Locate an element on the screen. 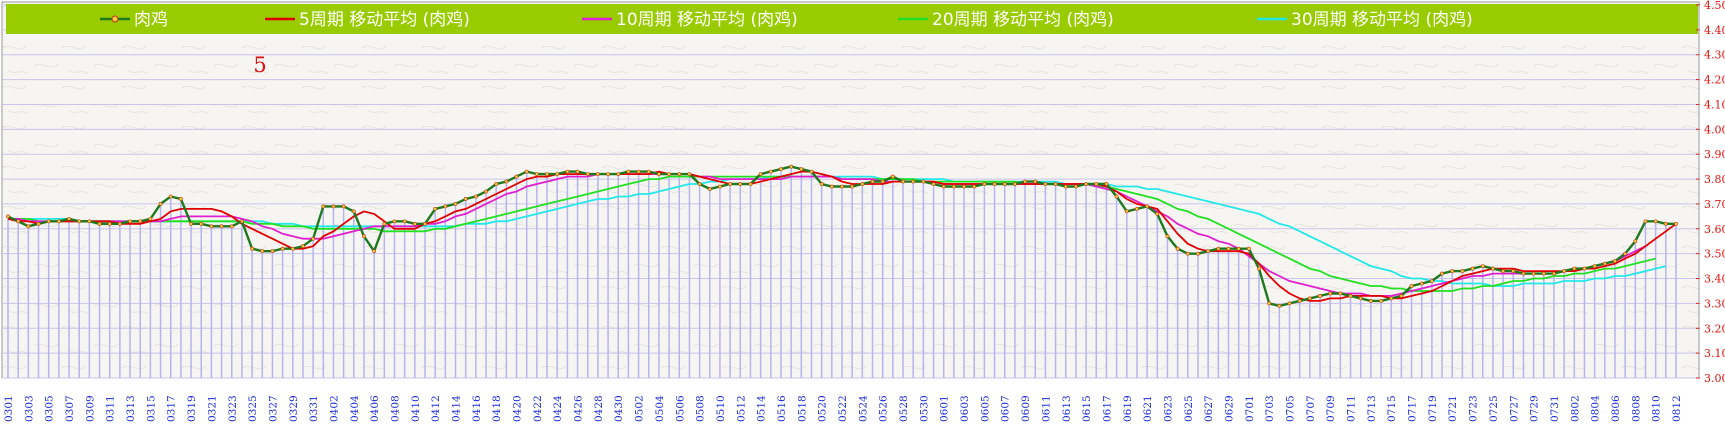 The image size is (1725, 426). x-tick-label: 0408 is located at coordinates (395, 408).